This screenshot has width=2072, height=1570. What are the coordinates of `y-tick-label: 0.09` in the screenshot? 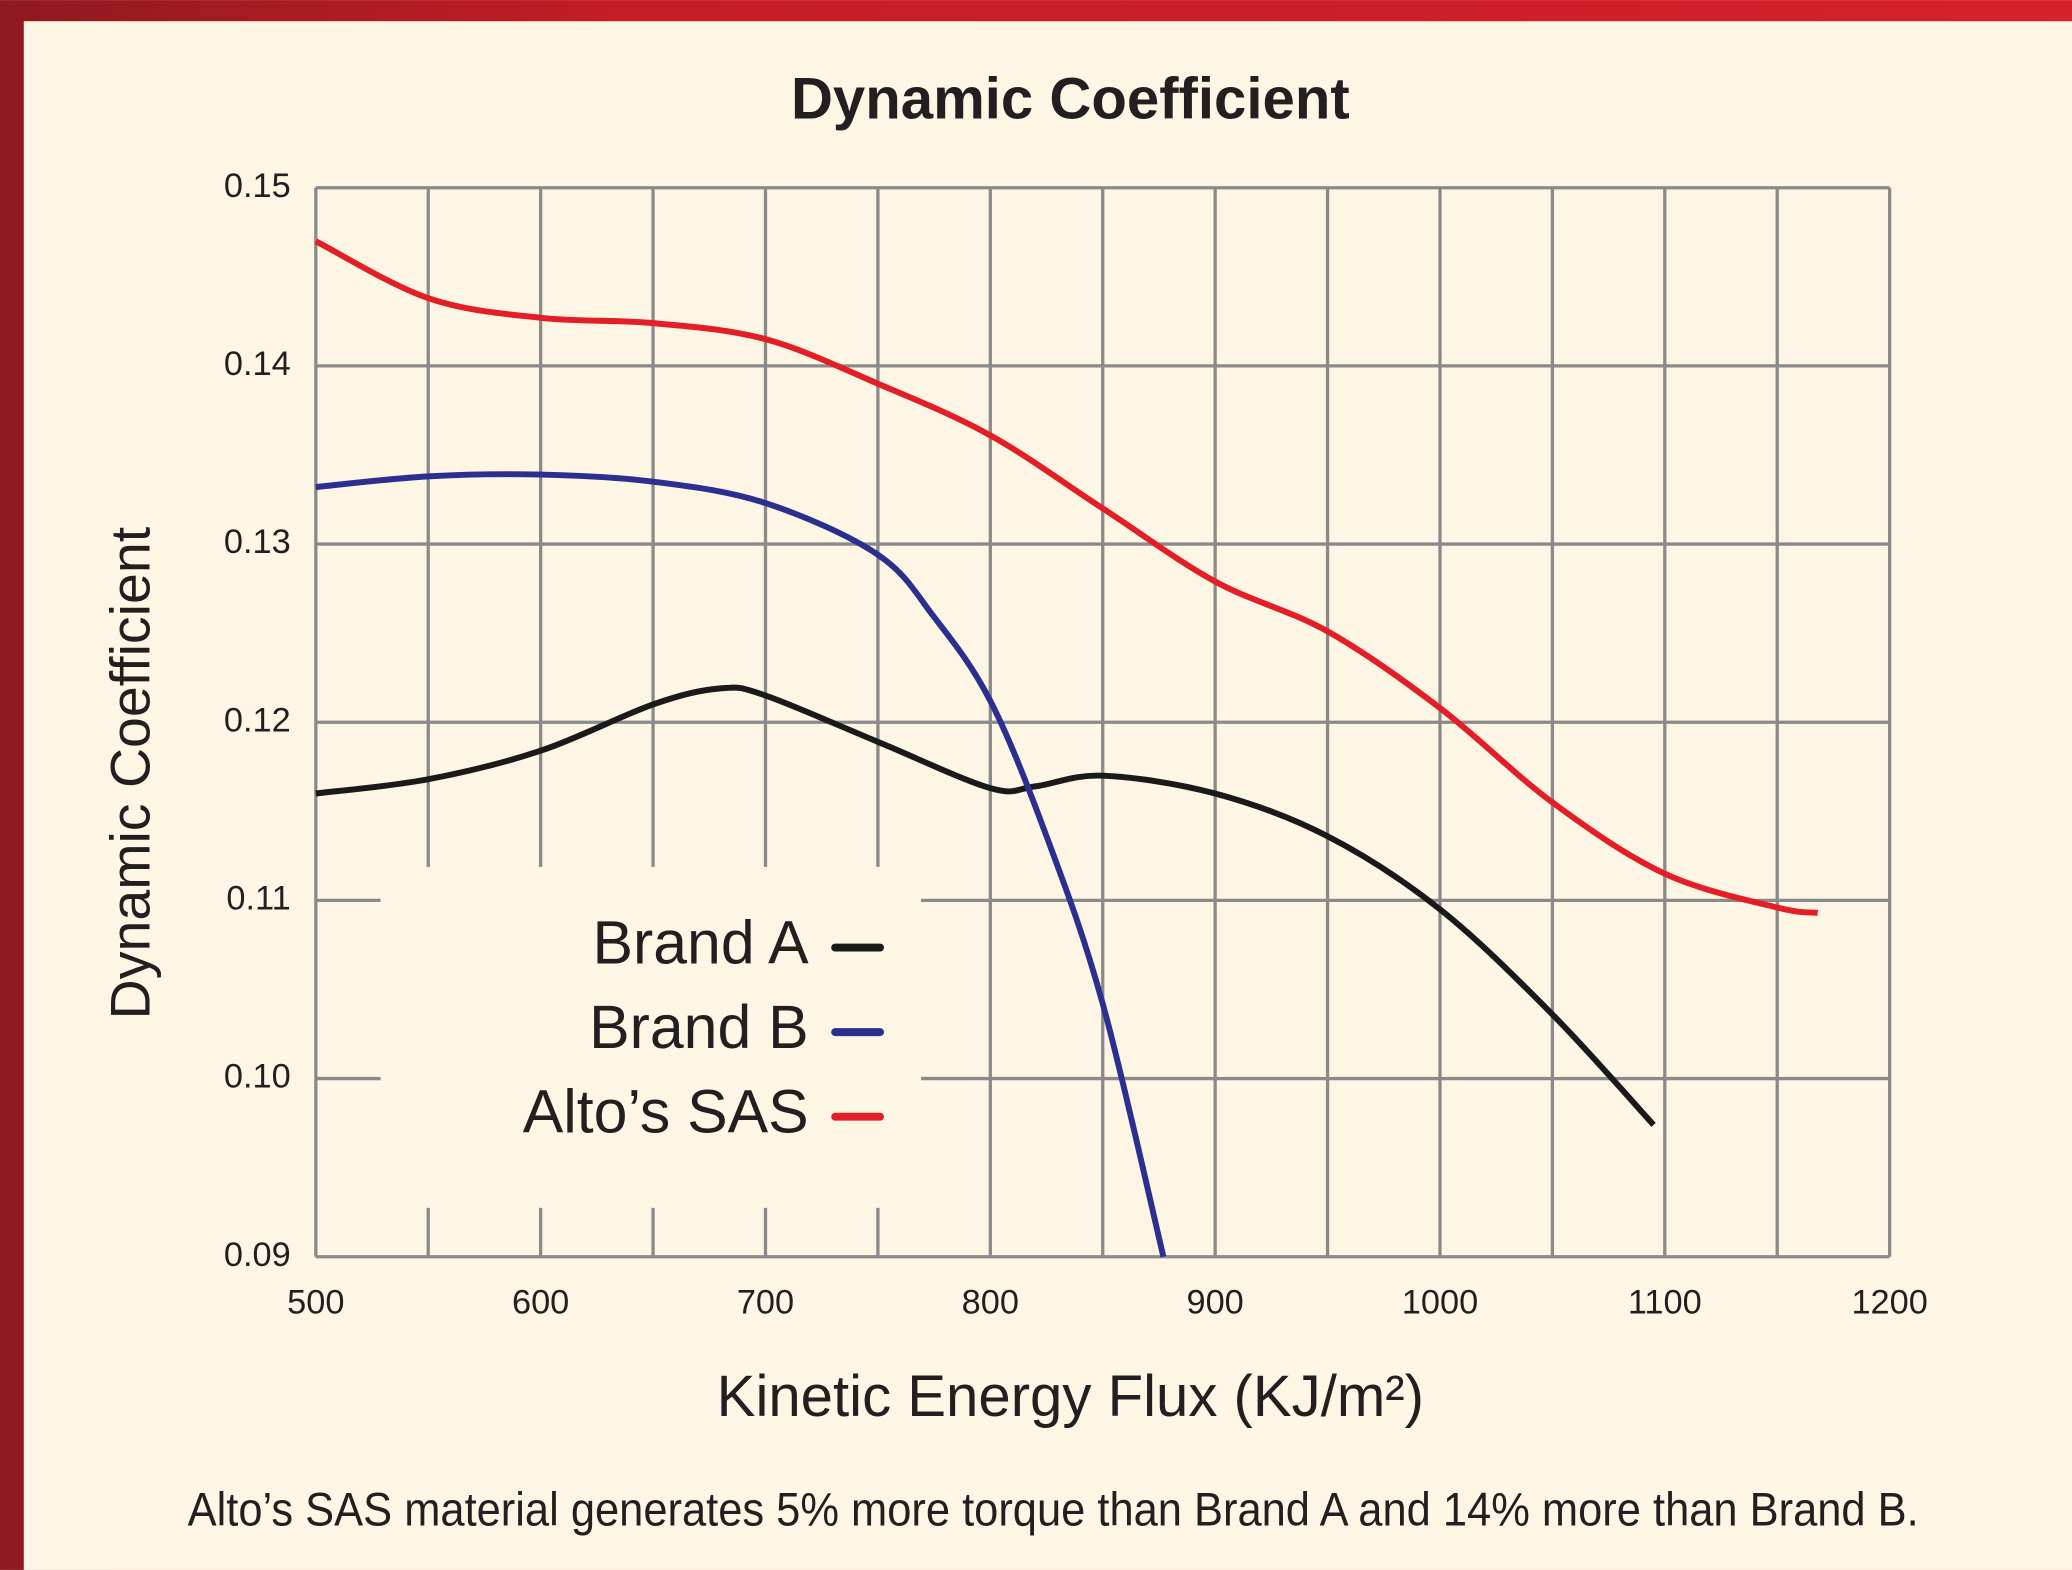 It's located at (257, 1255).